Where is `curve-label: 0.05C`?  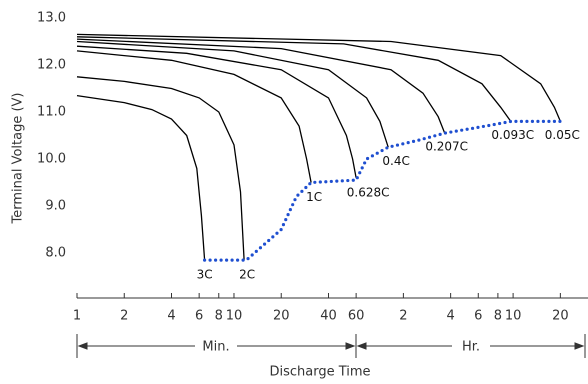 curve-label: 0.05C is located at coordinates (562, 135).